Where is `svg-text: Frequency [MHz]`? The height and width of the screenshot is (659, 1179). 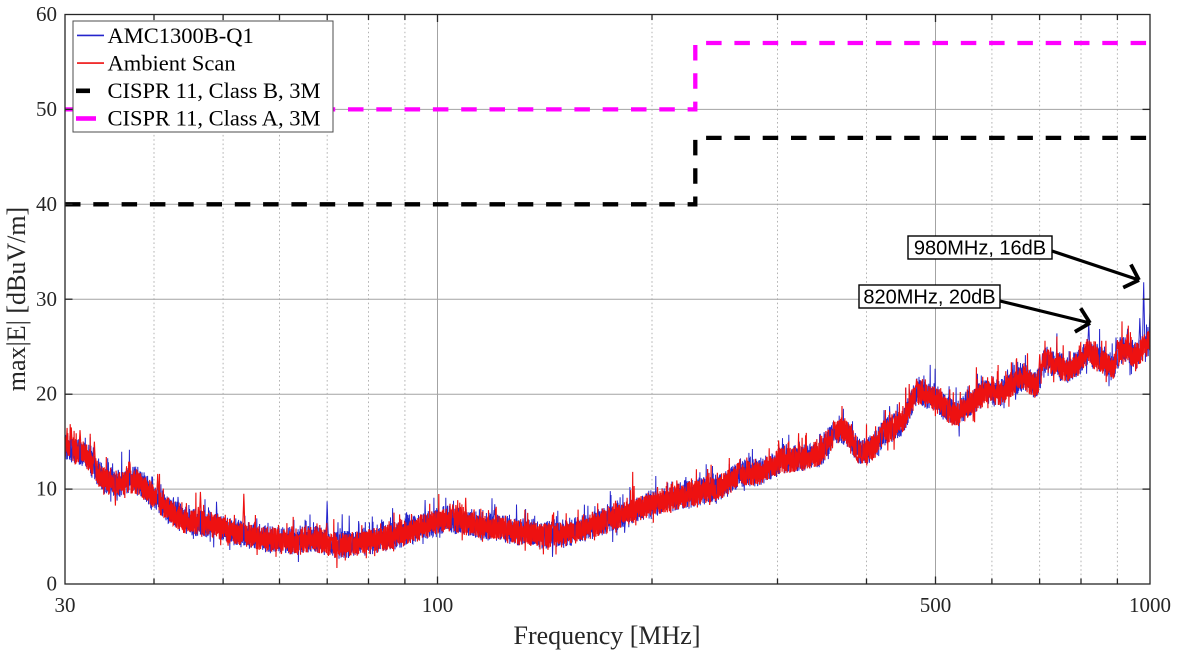 svg-text: Frequency [MHz] is located at coordinates (607, 635).